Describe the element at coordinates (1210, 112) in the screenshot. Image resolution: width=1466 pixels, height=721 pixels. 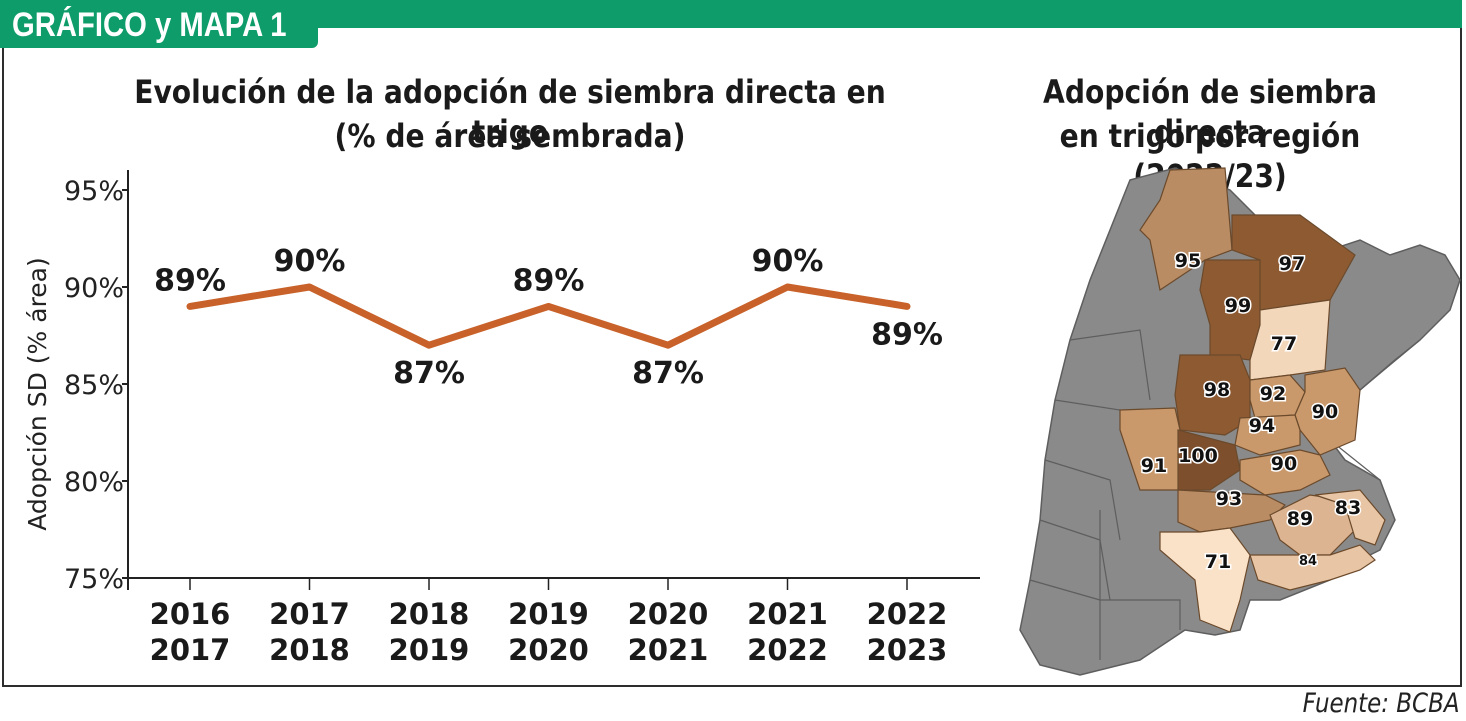
I see `map-title-line1: Adopción de siembra directa` at that location.